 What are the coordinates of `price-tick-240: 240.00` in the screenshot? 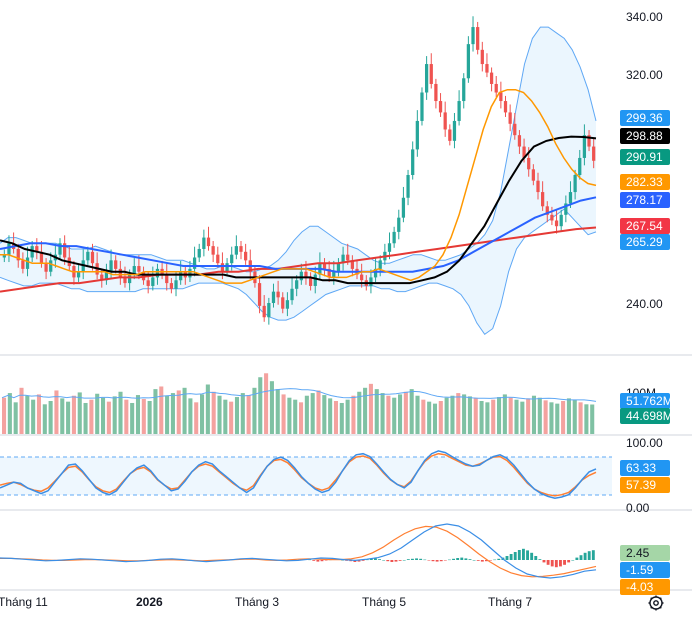 It's located at (644, 304).